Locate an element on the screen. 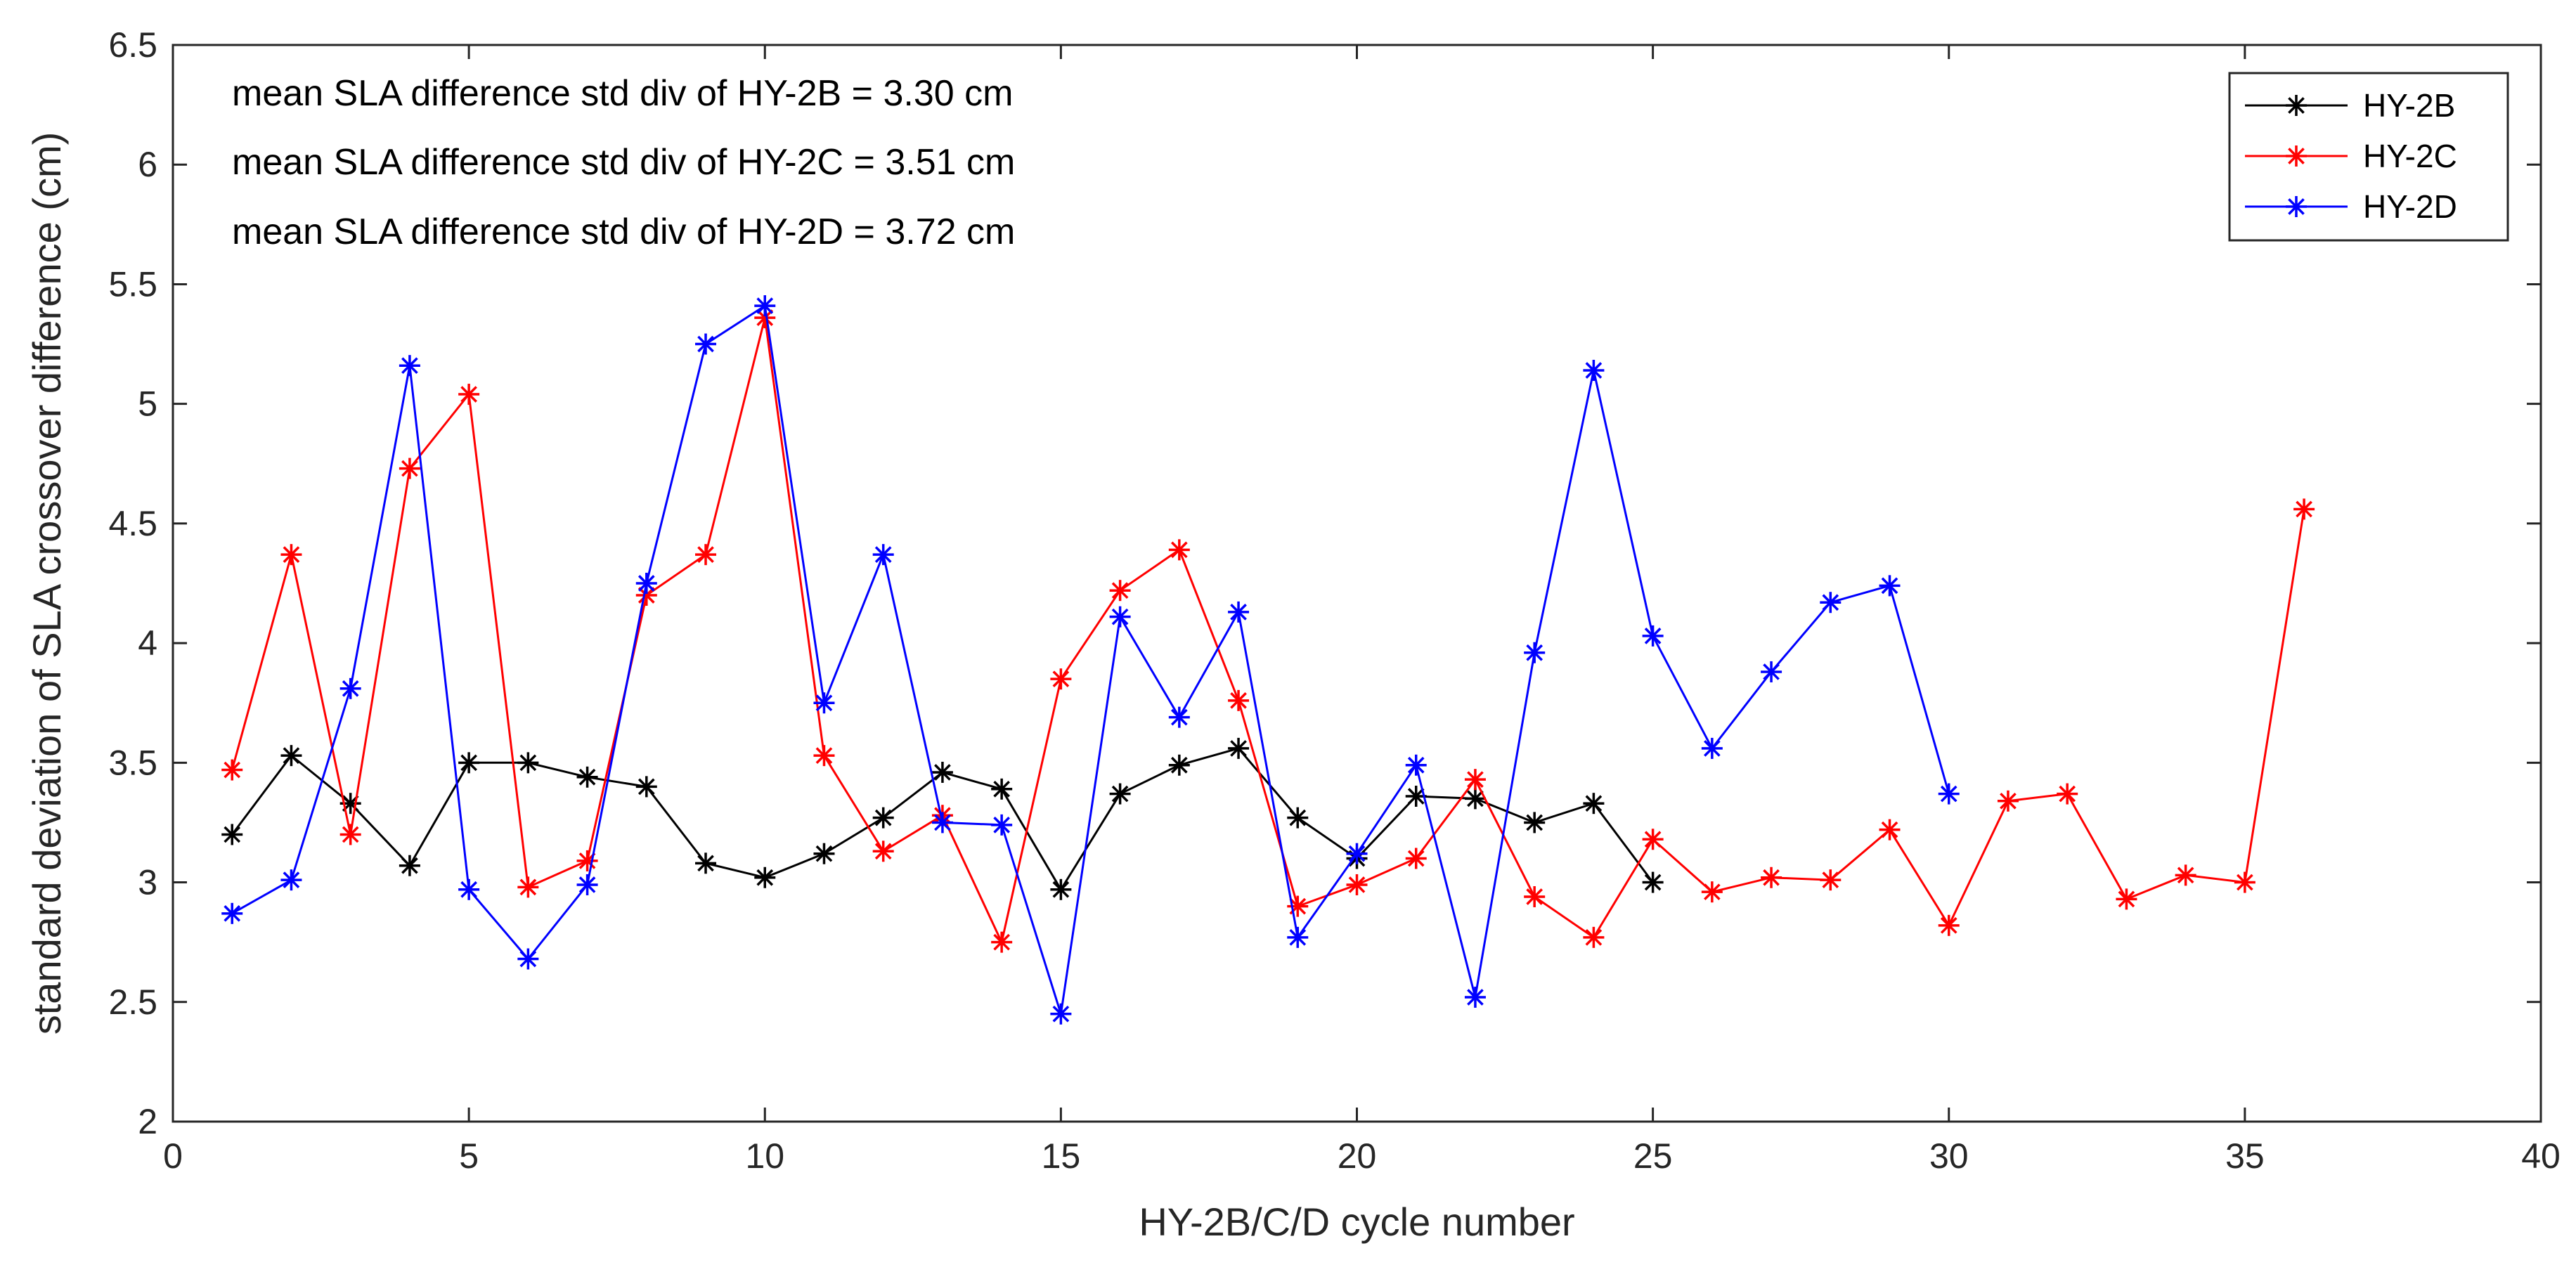  x-tick-label: 30 is located at coordinates (1949, 1156).